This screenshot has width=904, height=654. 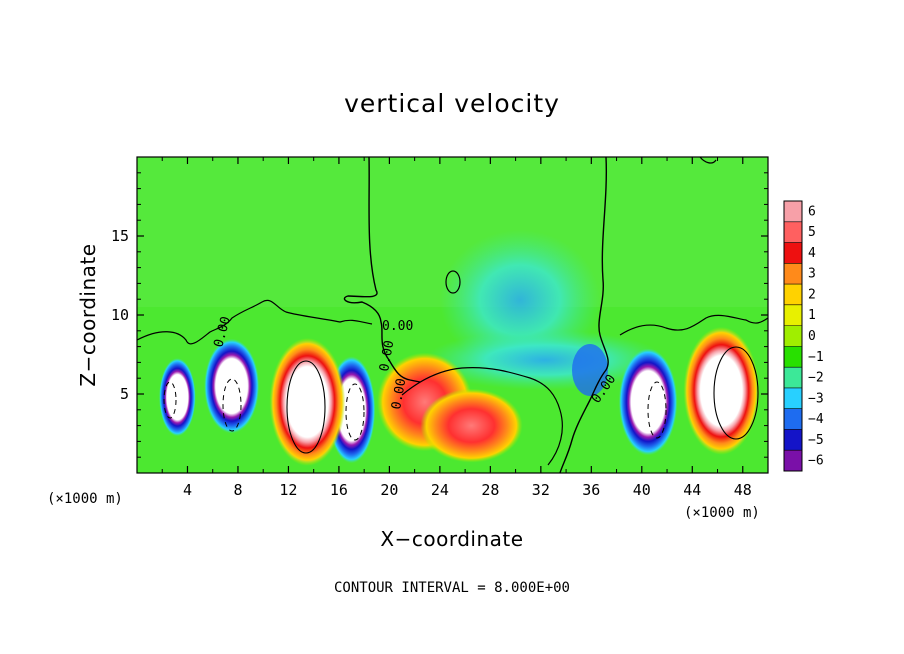 I want to click on y-tick-label: 10, so click(x=120, y=315).